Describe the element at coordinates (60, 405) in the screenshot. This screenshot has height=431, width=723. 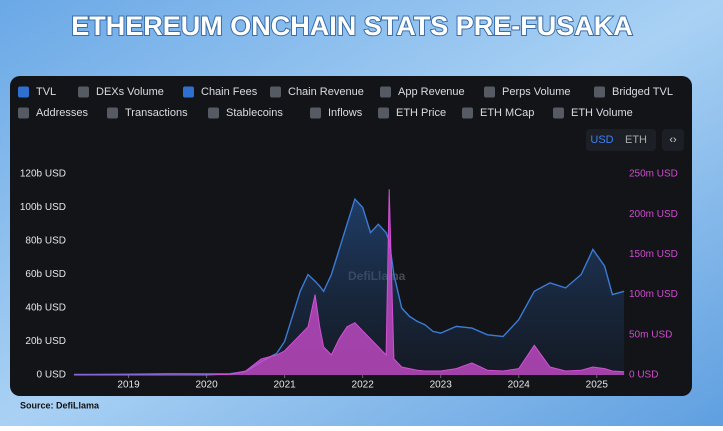
I see `source: Source: DefiLlama` at that location.